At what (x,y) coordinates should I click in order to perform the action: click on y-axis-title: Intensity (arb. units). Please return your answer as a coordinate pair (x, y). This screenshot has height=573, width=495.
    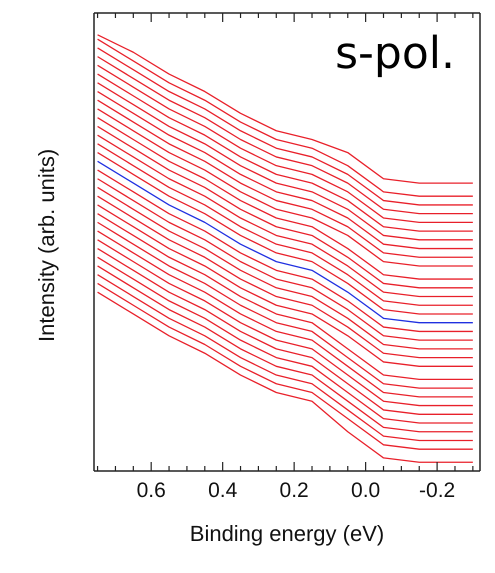
    Looking at the image, I should click on (46, 245).